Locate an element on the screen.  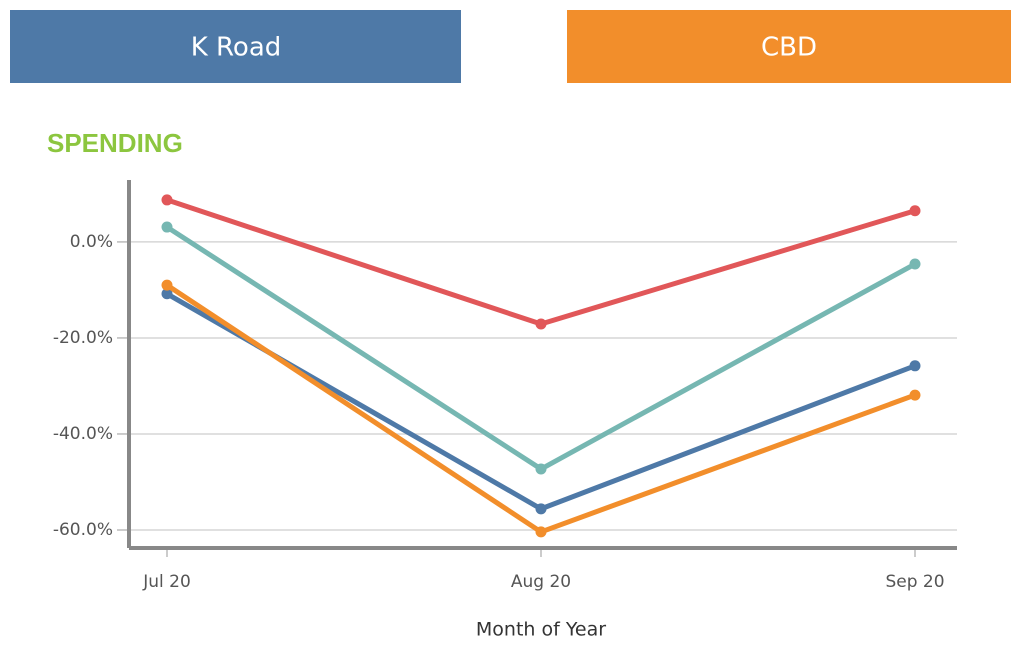
x-axis-label: Month of Year is located at coordinates (541, 630).